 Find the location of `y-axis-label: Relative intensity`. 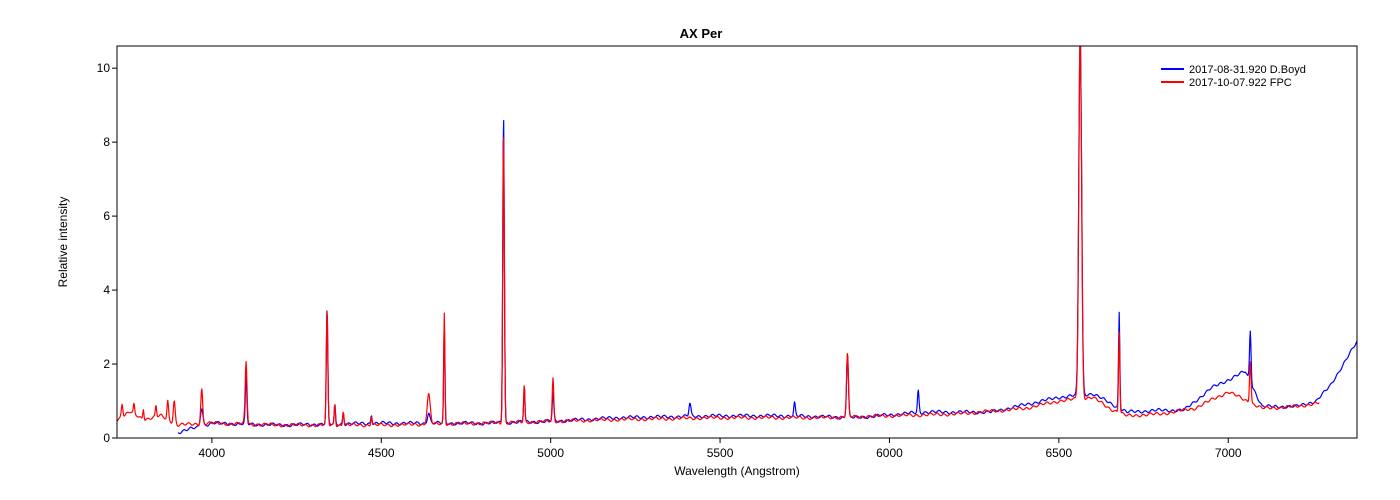

y-axis-label: Relative intensity is located at coordinates (63, 242).